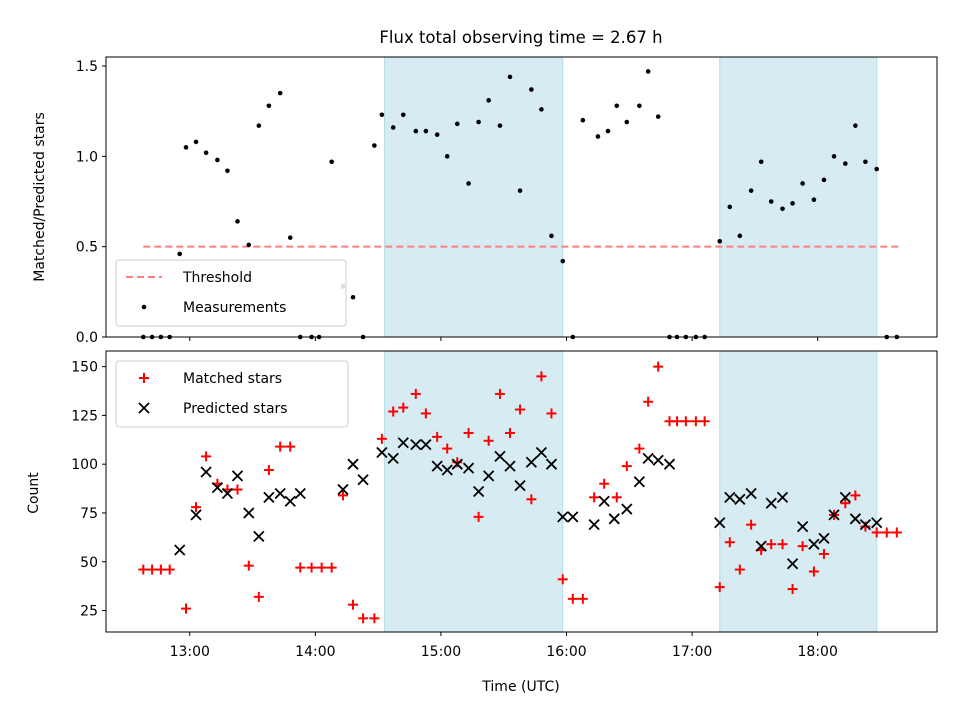 Image resolution: width=960 pixels, height=720 pixels. What do you see at coordinates (818, 652) in the screenshot?
I see `x-tick-label: 18:00` at bounding box center [818, 652].